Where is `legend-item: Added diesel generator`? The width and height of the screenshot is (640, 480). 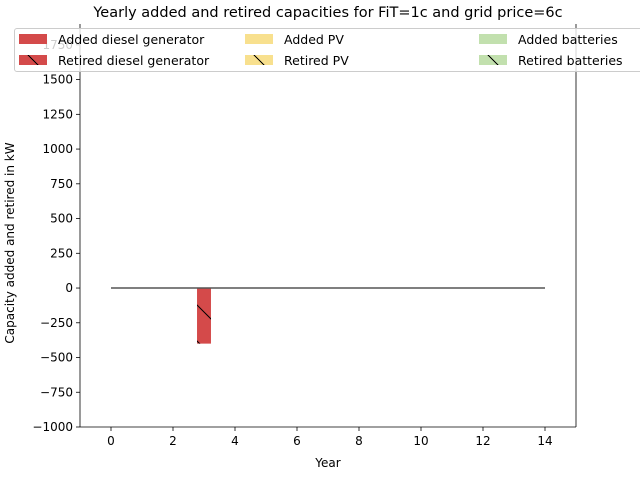 legend-item: Added diesel generator is located at coordinates (111, 39).